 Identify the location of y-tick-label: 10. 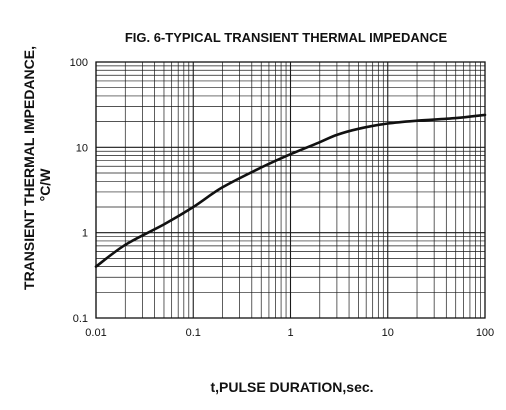
(82, 148).